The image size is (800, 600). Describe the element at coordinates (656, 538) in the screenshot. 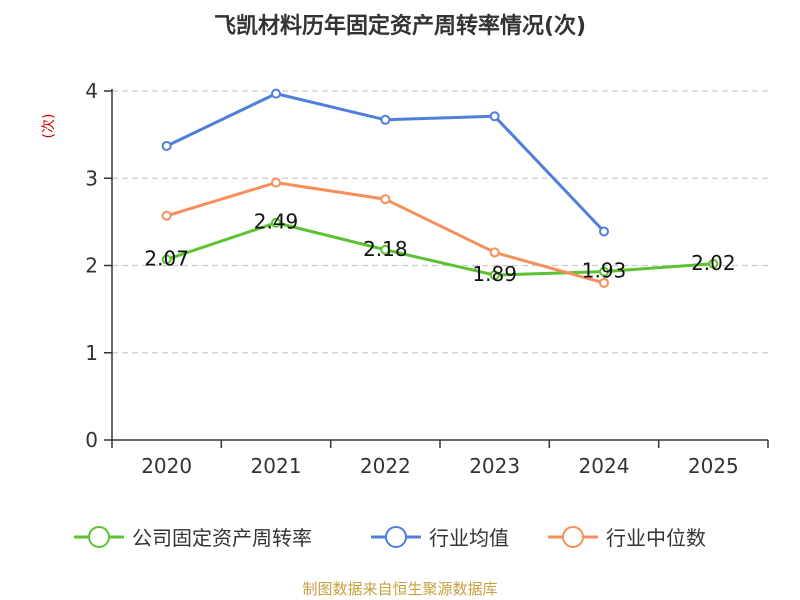

I see `legend-label-2: 行业中位数` at that location.